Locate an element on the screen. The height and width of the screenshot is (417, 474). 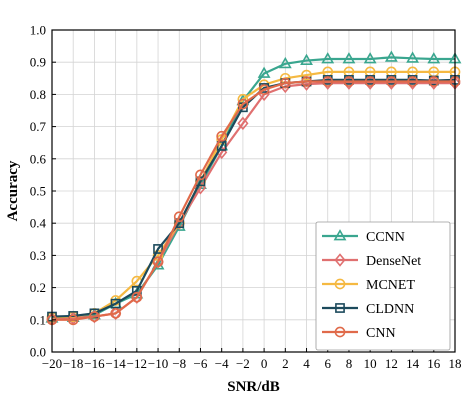
legend-label: CLDNN is located at coordinates (390, 309).